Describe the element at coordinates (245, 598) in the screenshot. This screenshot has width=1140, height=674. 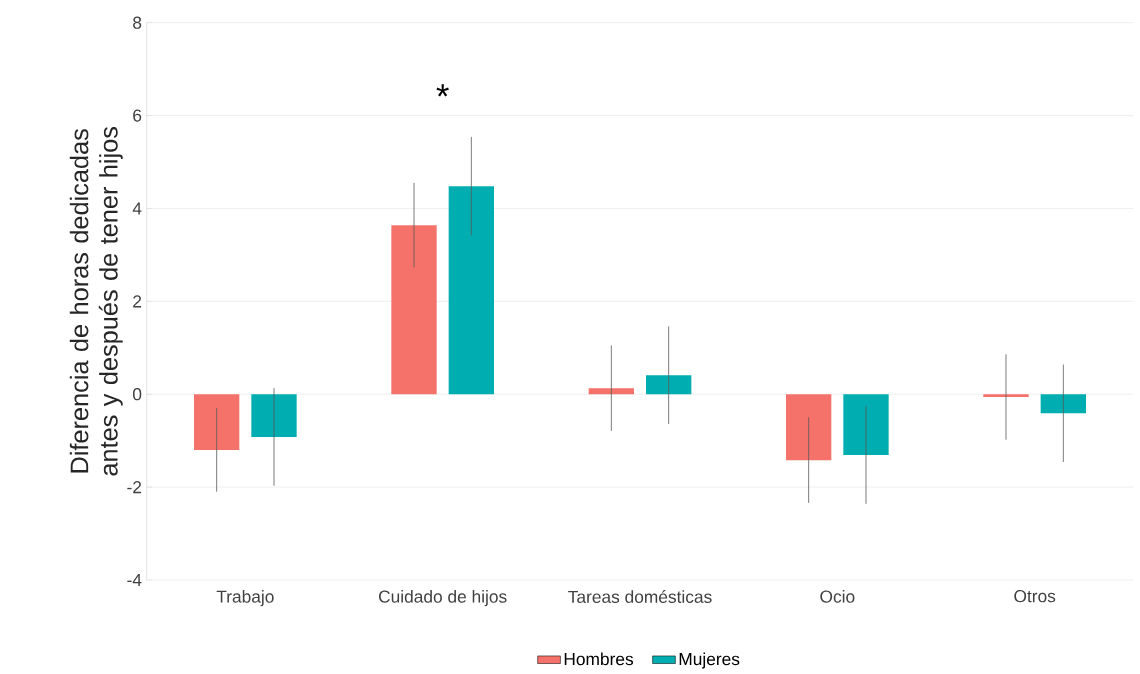
I see `x-tick-label: Trabajo` at that location.